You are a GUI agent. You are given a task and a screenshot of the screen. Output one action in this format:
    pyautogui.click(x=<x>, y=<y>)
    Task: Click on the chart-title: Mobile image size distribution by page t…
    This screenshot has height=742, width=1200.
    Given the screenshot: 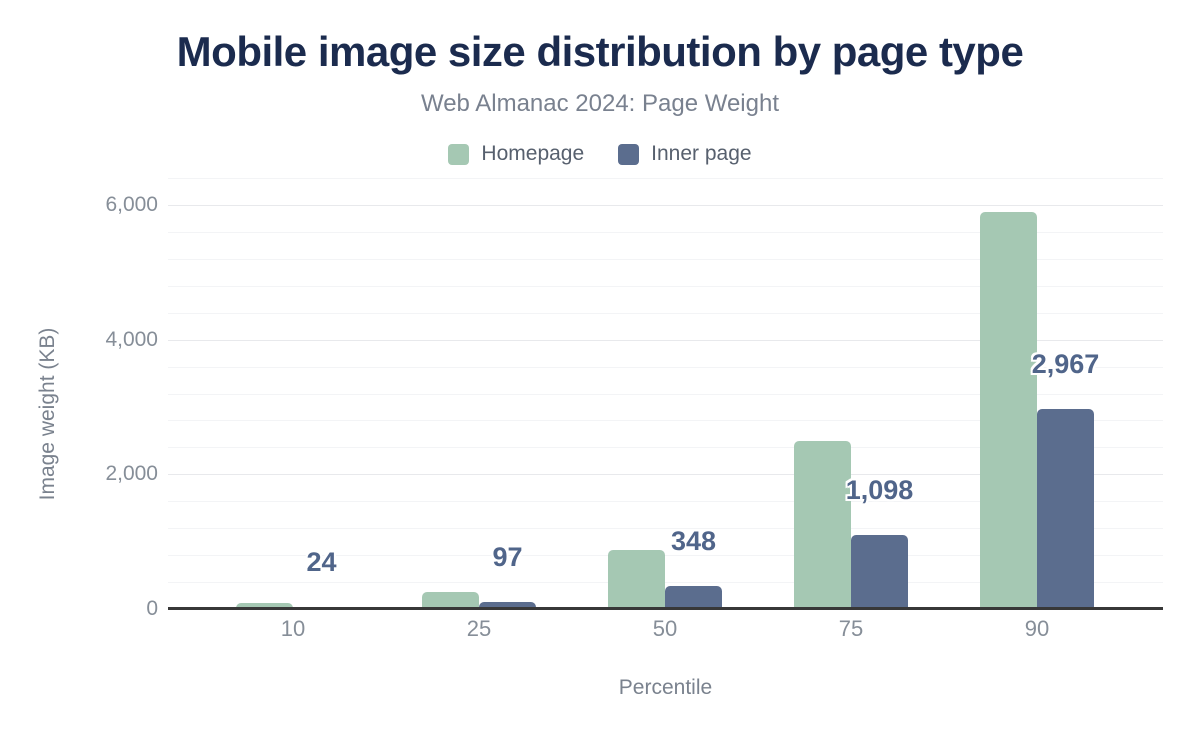 What is the action you would take?
    pyautogui.click(x=600, y=51)
    